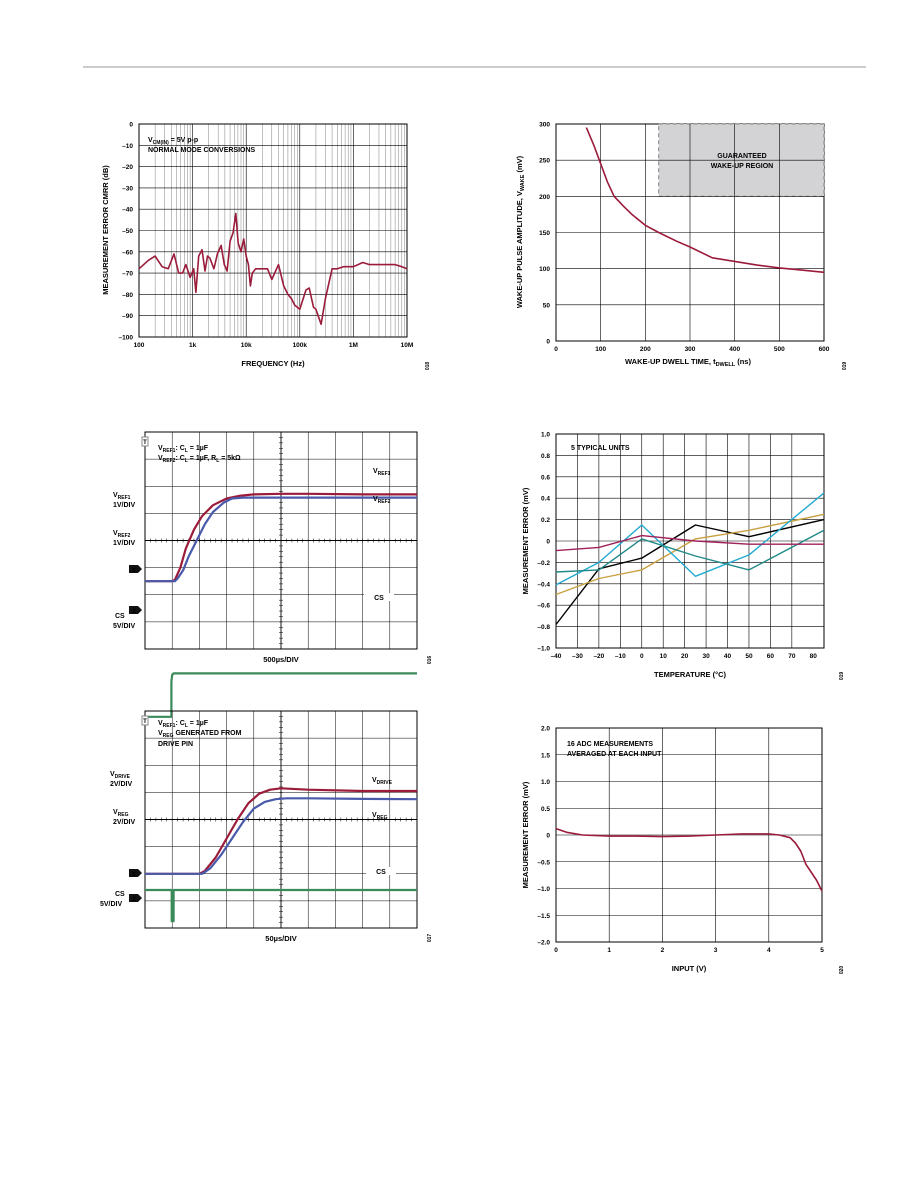  What do you see at coordinates (545, 755) in the screenshot?
I see `input-y-tick-label: 1.5` at bounding box center [545, 755].